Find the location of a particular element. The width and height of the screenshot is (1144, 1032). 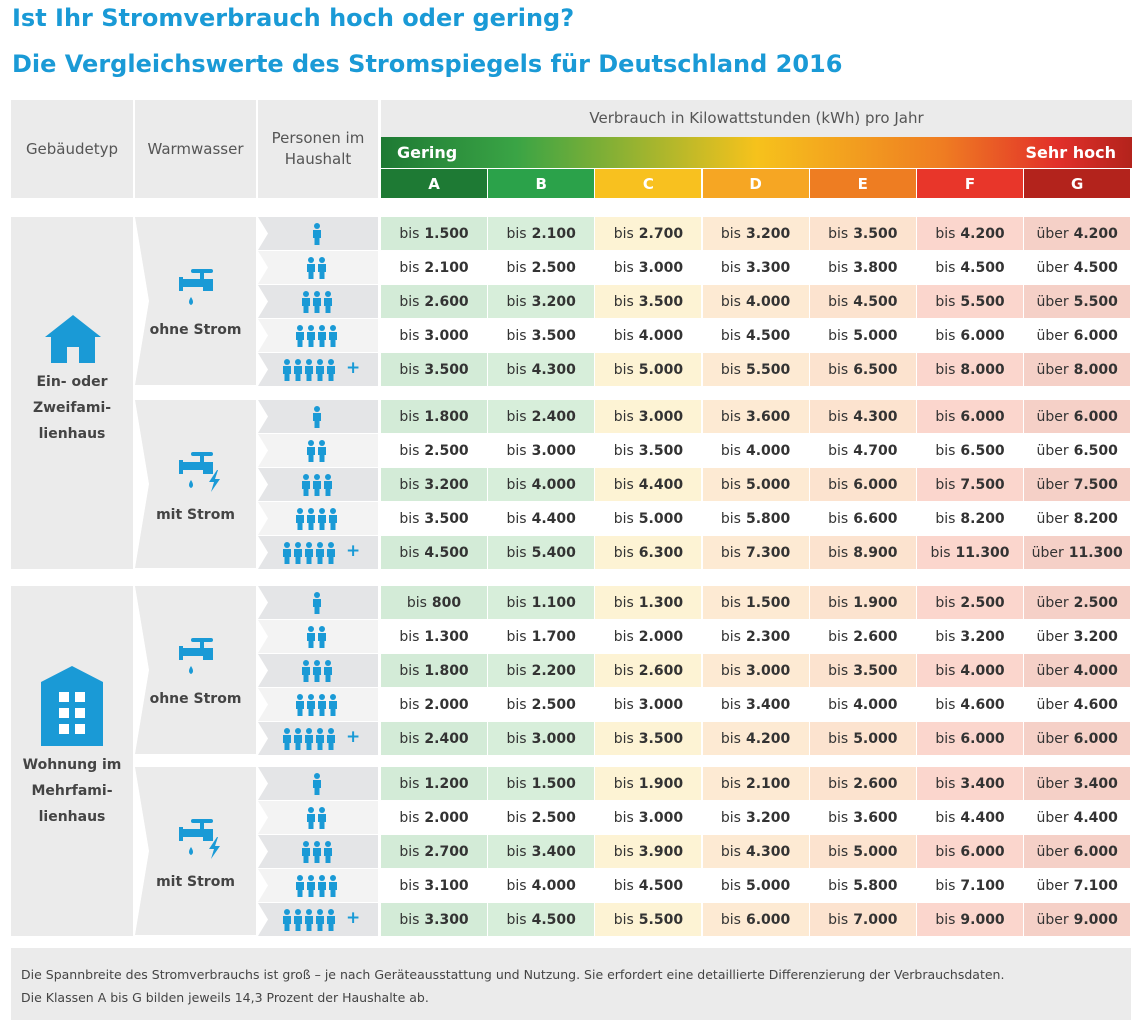

header-line: Warmwasser is located at coordinates (195, 148).